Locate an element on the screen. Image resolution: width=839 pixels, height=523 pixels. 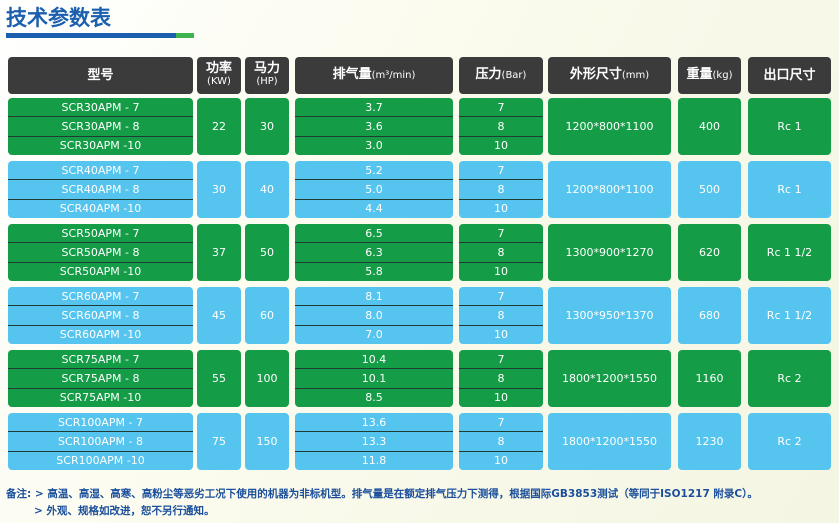
cell-weight: 620 is located at coordinates (709, 252).